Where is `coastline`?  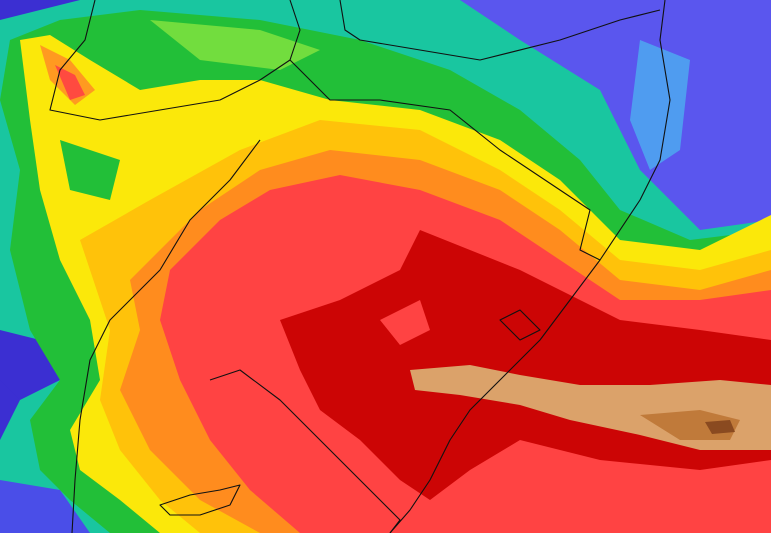 coastline is located at coordinates (495, 396).